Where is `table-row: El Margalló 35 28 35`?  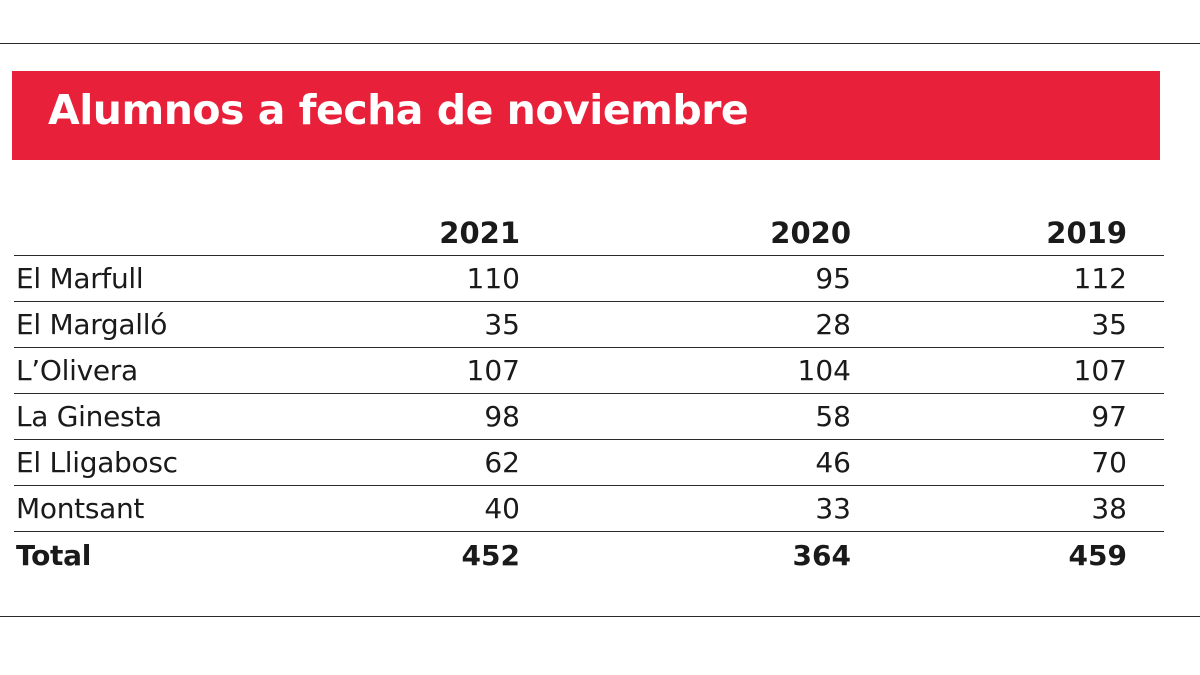
table-row: El Margalló 35 28 35 is located at coordinates (589, 325).